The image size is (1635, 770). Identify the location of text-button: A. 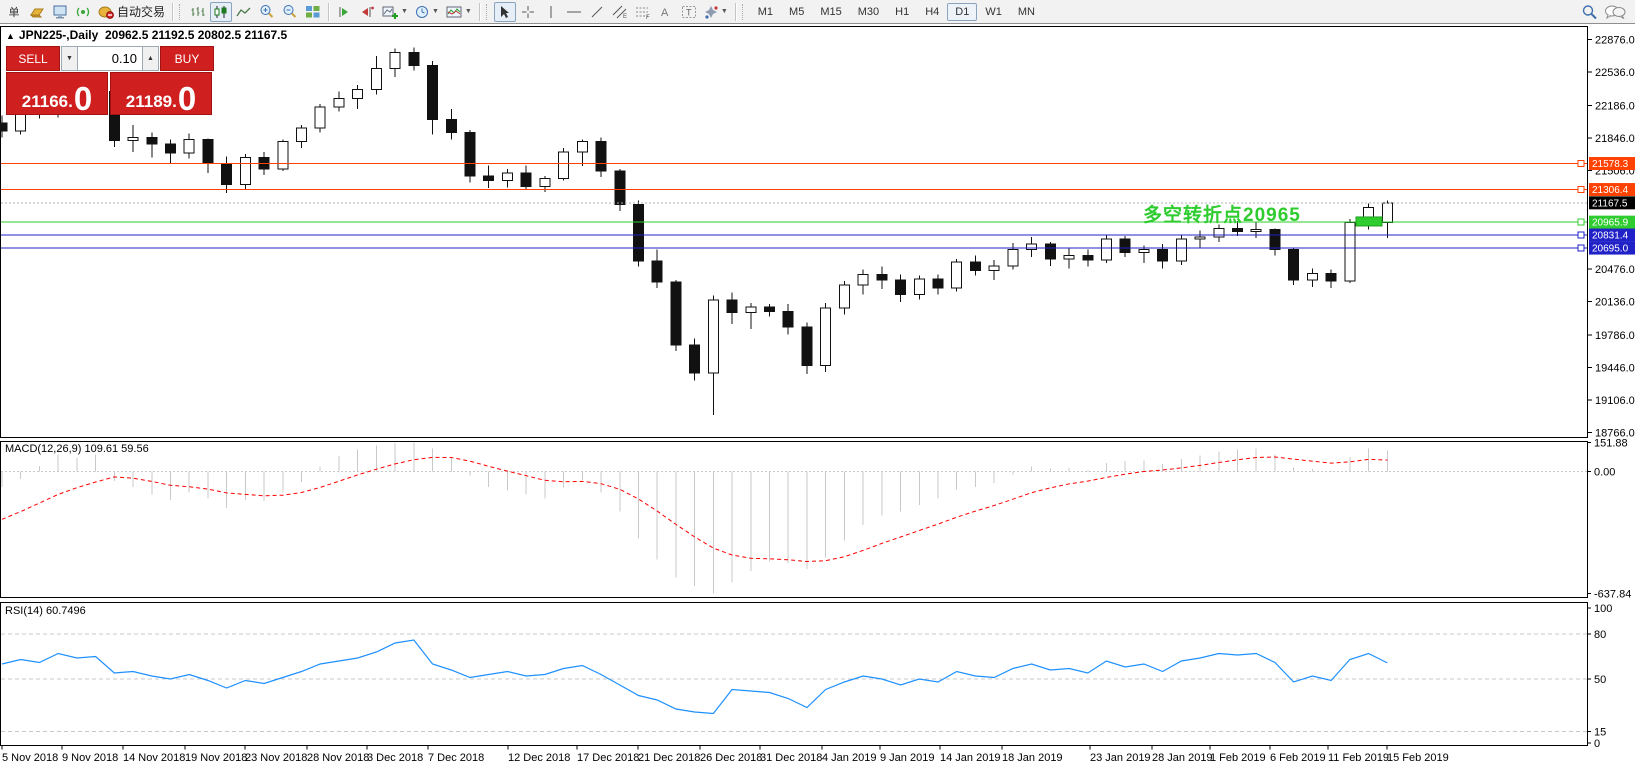
(666, 12).